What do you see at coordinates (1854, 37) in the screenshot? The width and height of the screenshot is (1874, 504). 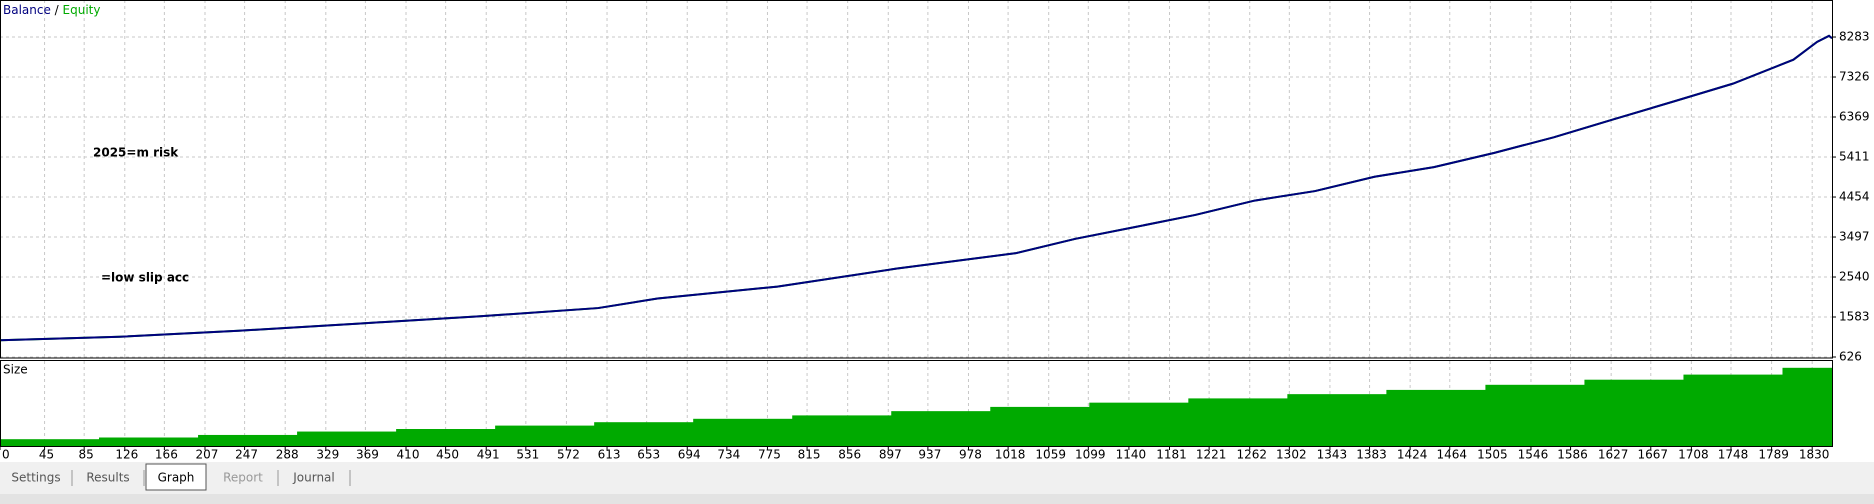 I see `y-tick-label: 8283` at bounding box center [1854, 37].